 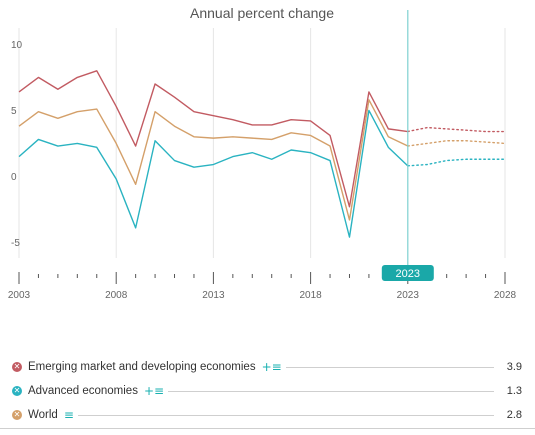 What do you see at coordinates (213, 295) in the screenshot?
I see `x-tick-label: 2013` at bounding box center [213, 295].